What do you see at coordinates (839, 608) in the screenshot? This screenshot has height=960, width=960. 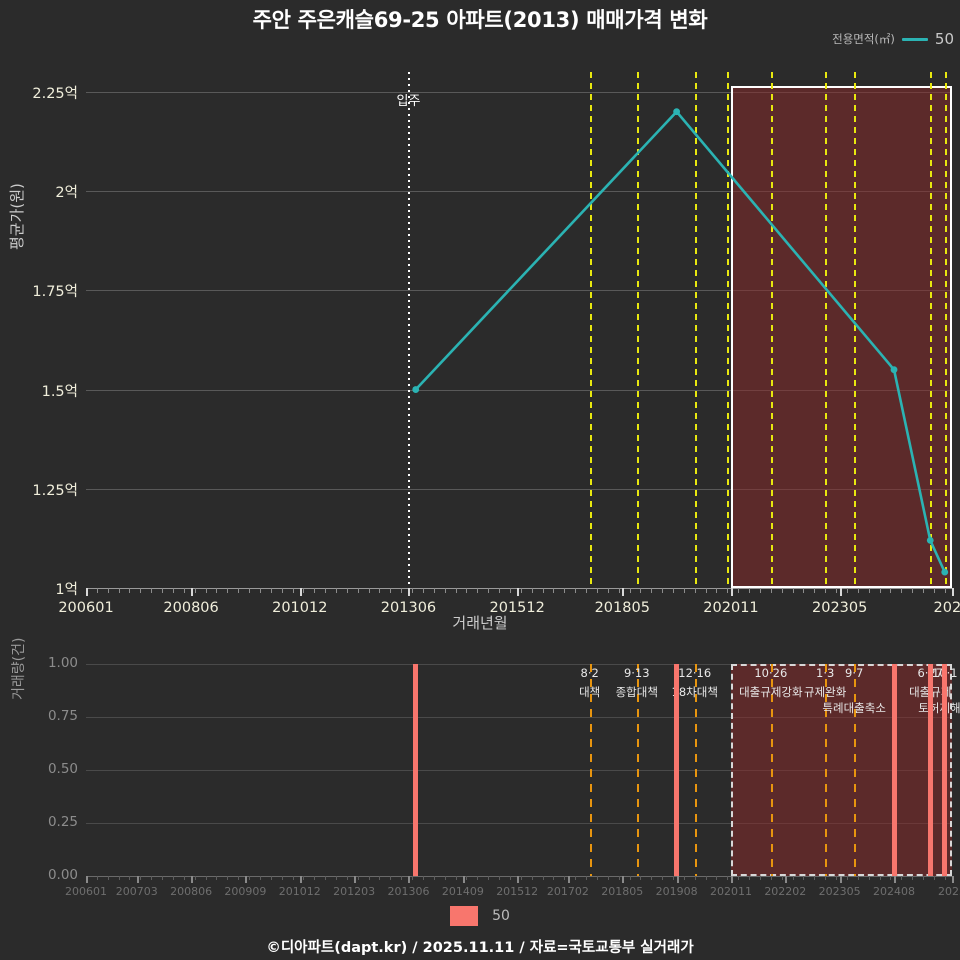 I see `price-chart-xtick: 202305` at bounding box center [839, 608].